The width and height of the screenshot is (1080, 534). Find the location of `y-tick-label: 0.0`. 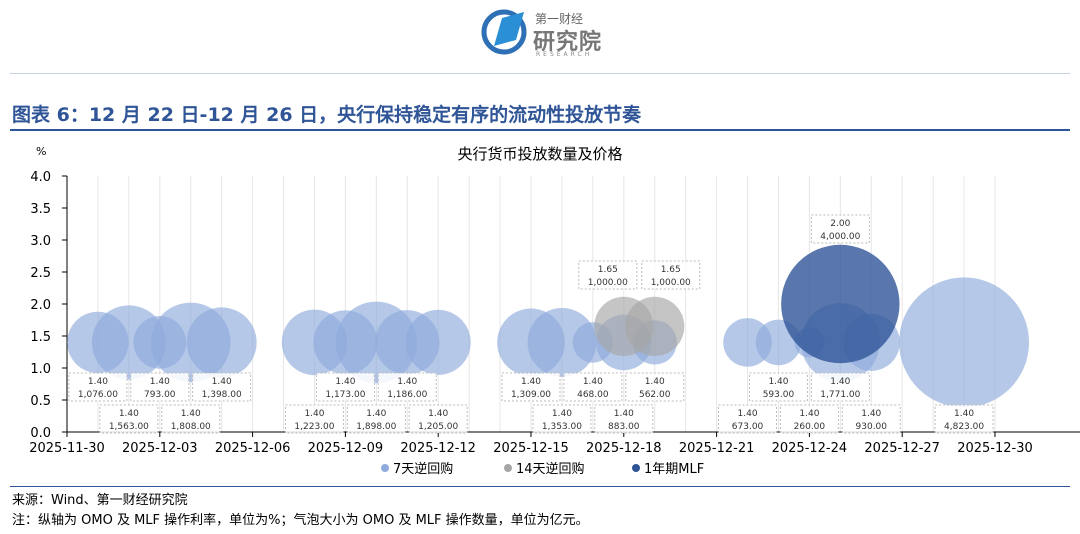

y-tick-label: 0.0 is located at coordinates (40, 433).